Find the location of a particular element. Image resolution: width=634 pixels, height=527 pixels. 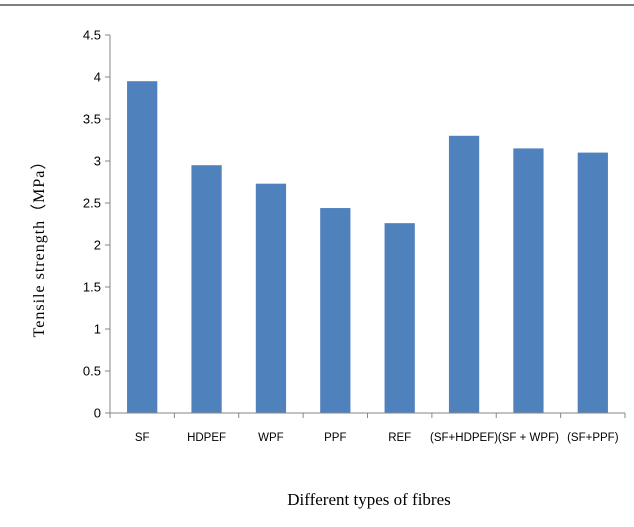

y-axis-ticks: 0 0.5 1 1.5 2 2.5 3 3.5 4 4.5 is located at coordinates (96, 224).